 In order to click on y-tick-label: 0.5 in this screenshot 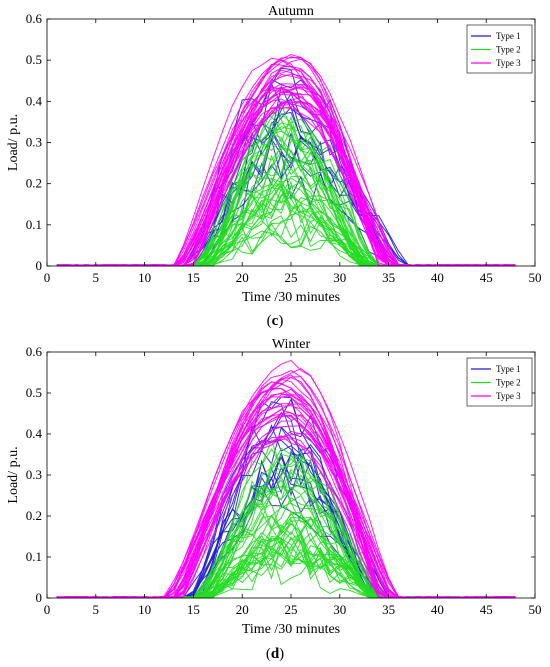, I will do `click(34, 392)`.